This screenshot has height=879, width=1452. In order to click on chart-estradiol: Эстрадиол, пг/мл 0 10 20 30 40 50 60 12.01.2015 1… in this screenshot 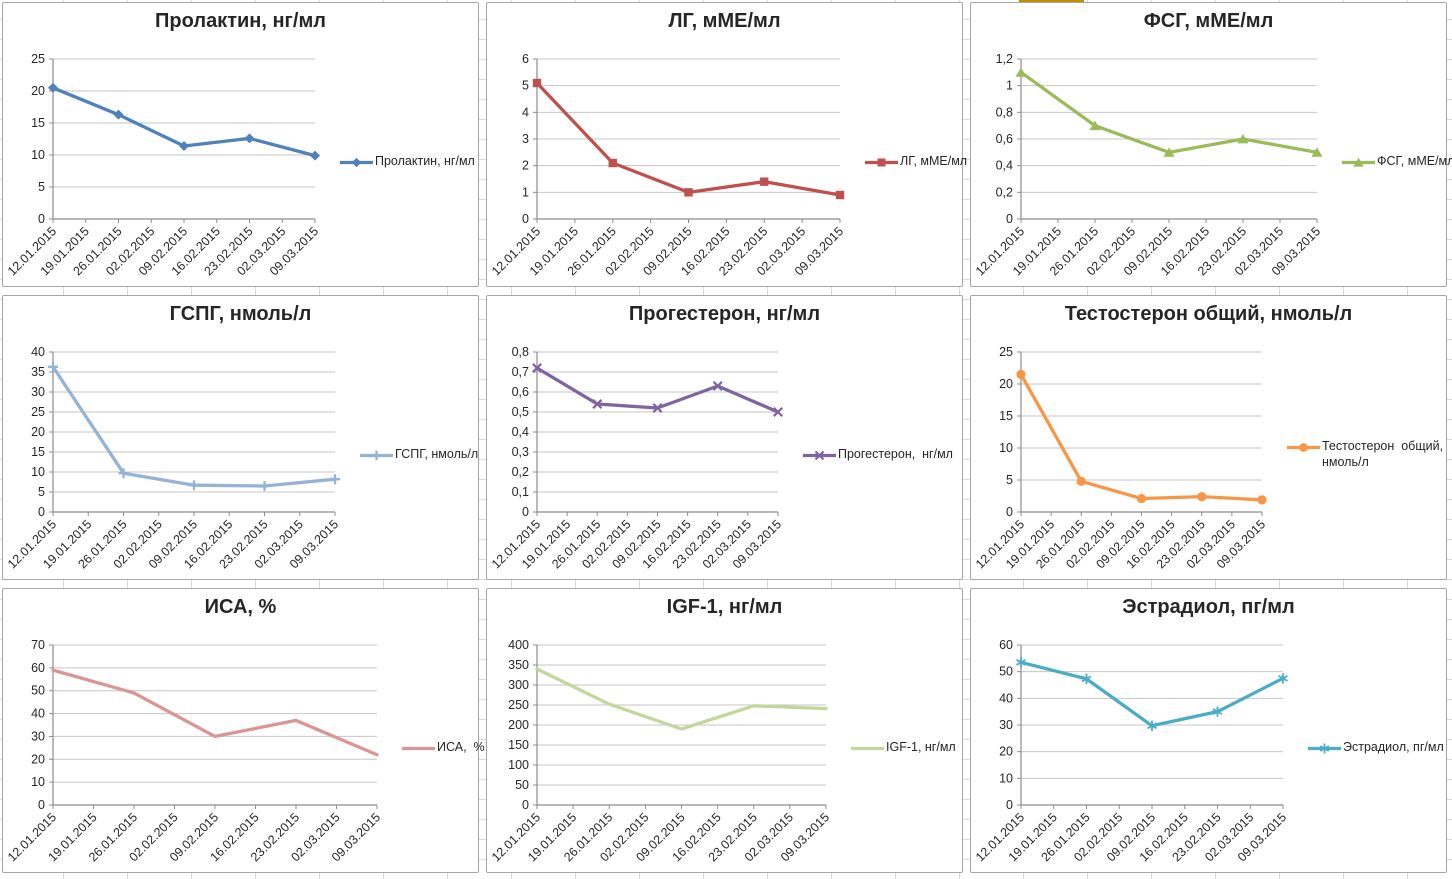, I will do `click(1208, 730)`.